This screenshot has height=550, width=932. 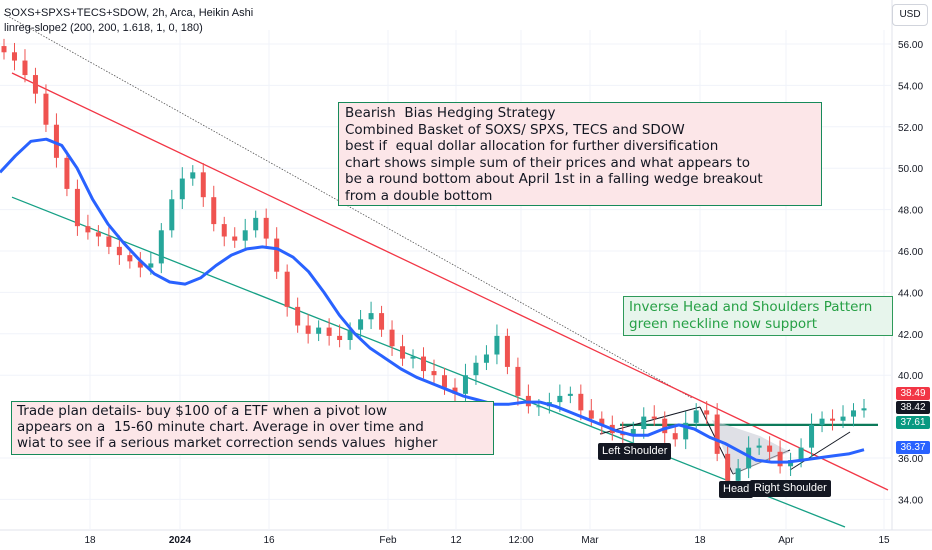 What do you see at coordinates (910, 293) in the screenshot?
I see `y-tick-label: 44.00` at bounding box center [910, 293].